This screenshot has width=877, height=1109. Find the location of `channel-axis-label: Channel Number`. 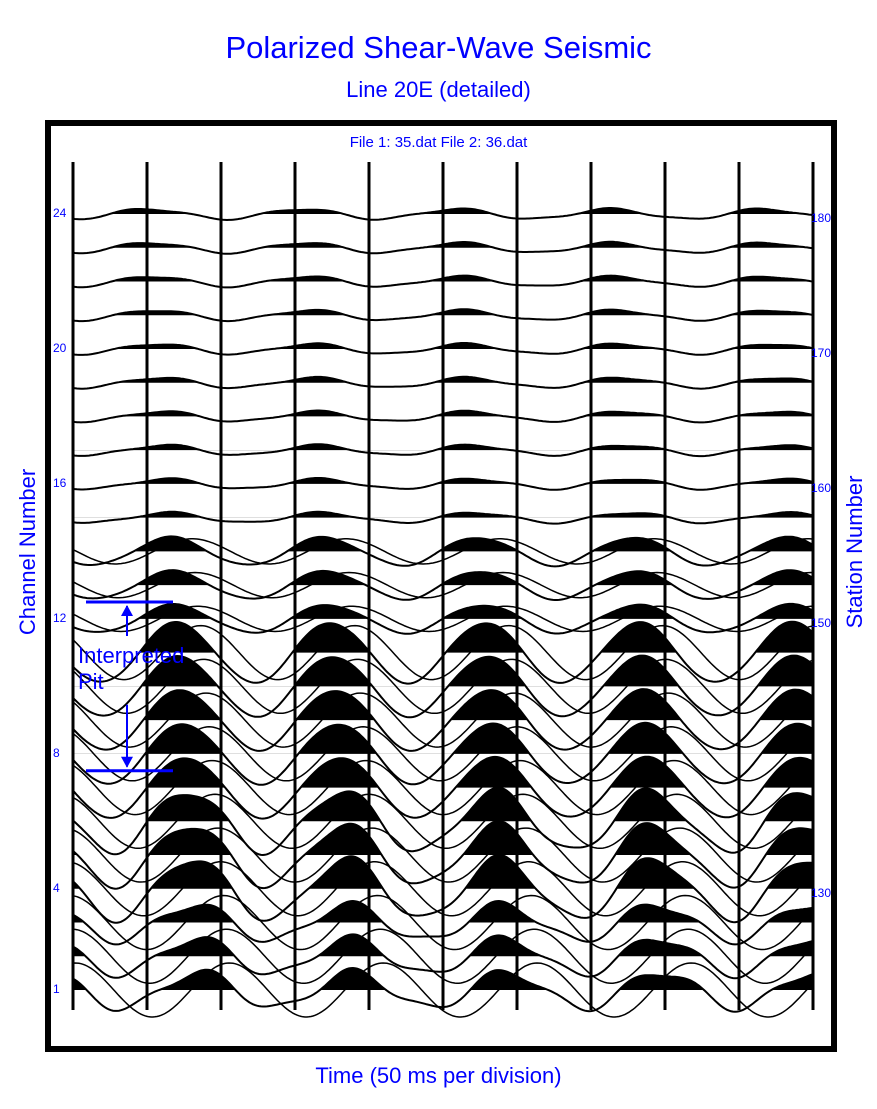

channel-axis-label: Channel Number is located at coordinates (27, 552).